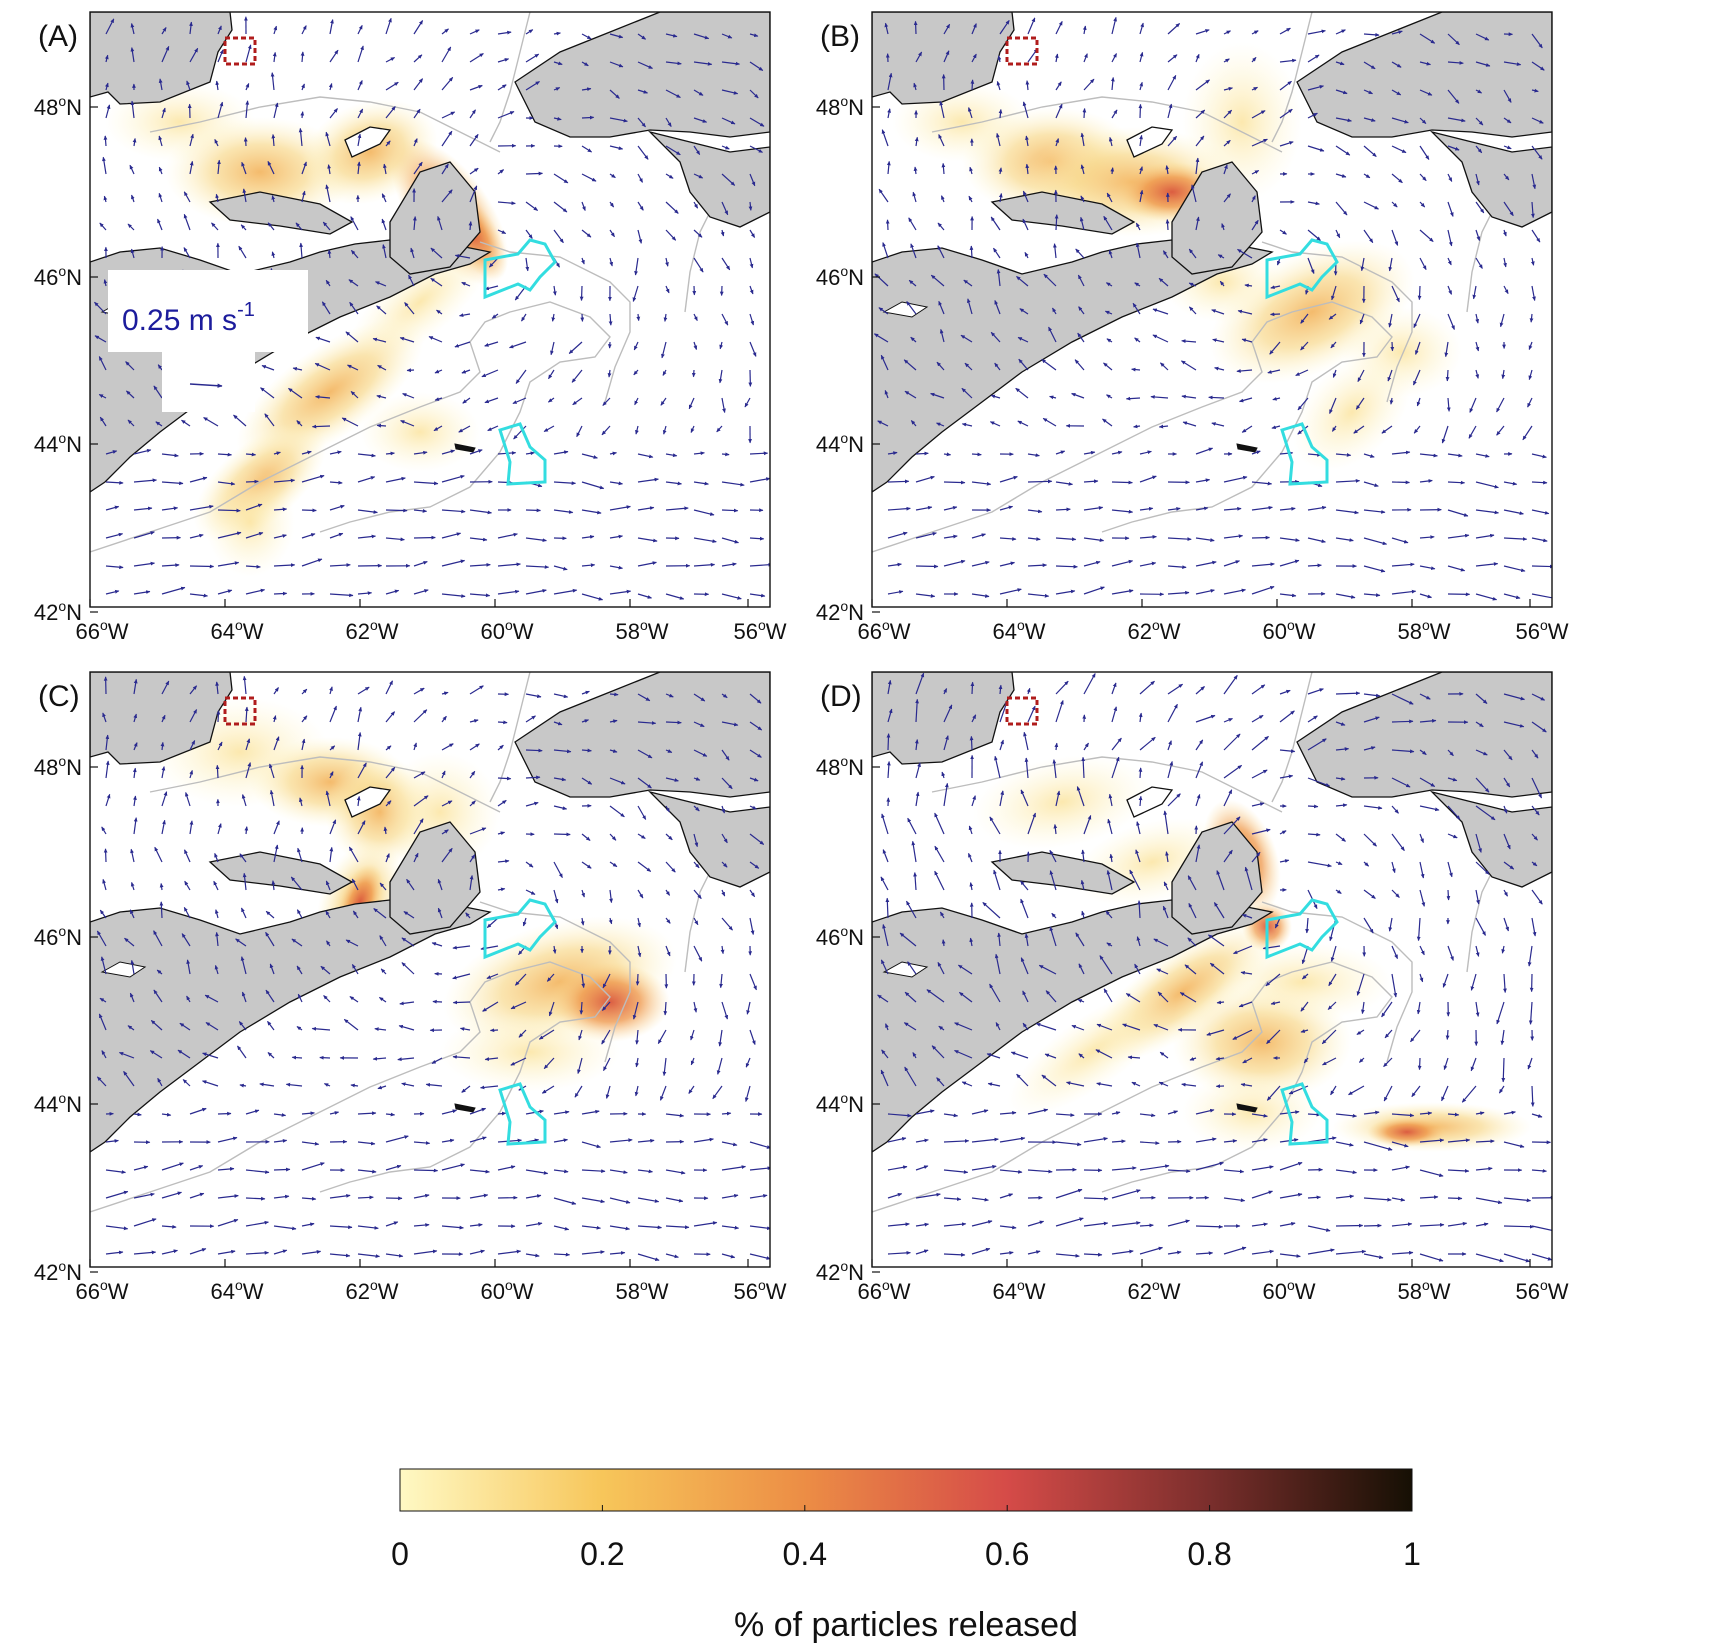  Describe the element at coordinates (856, 767) in the screenshot. I see `hemisphere: N` at that location.